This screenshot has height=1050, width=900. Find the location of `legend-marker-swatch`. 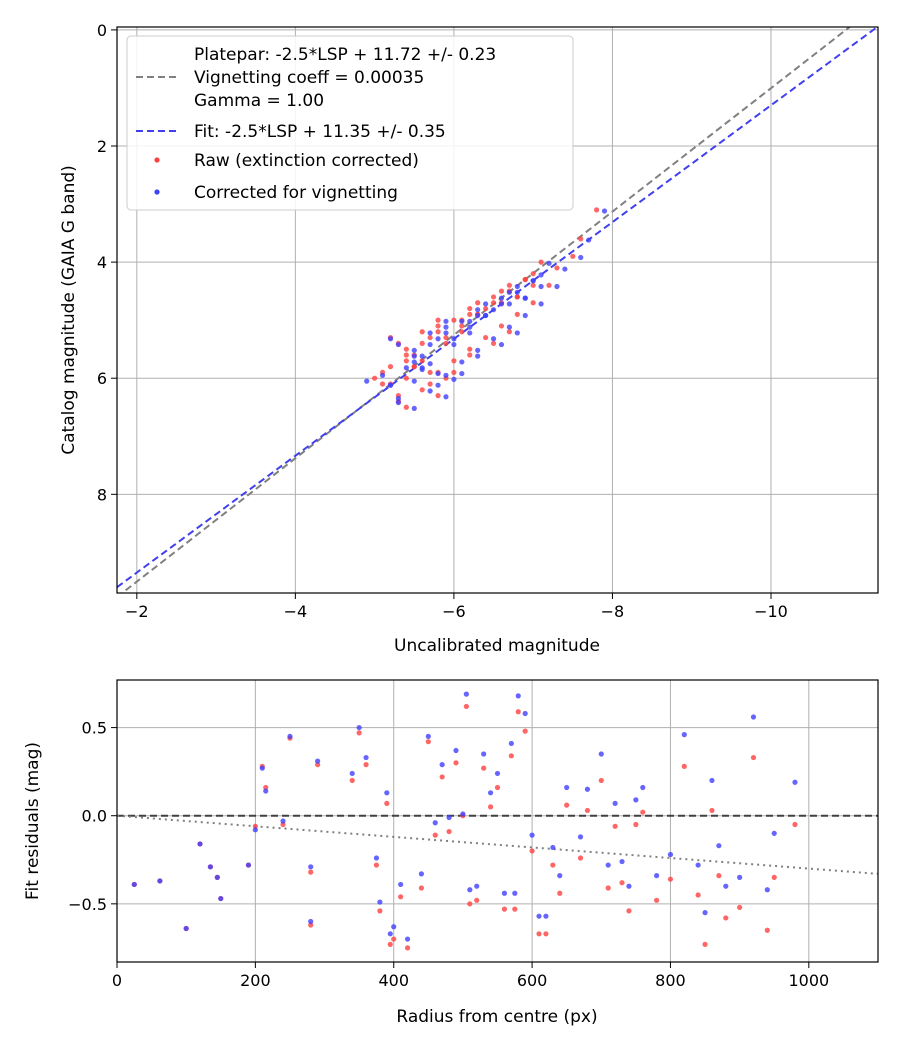

legend-marker-swatch is located at coordinates (157, 160).